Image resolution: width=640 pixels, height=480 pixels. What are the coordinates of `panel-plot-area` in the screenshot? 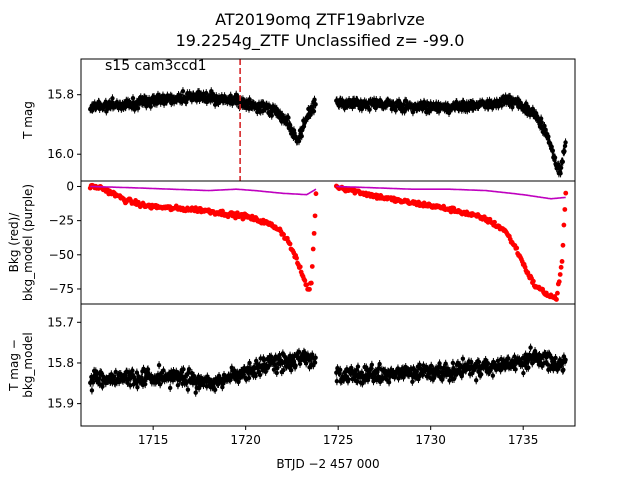 It's located at (328, 370).